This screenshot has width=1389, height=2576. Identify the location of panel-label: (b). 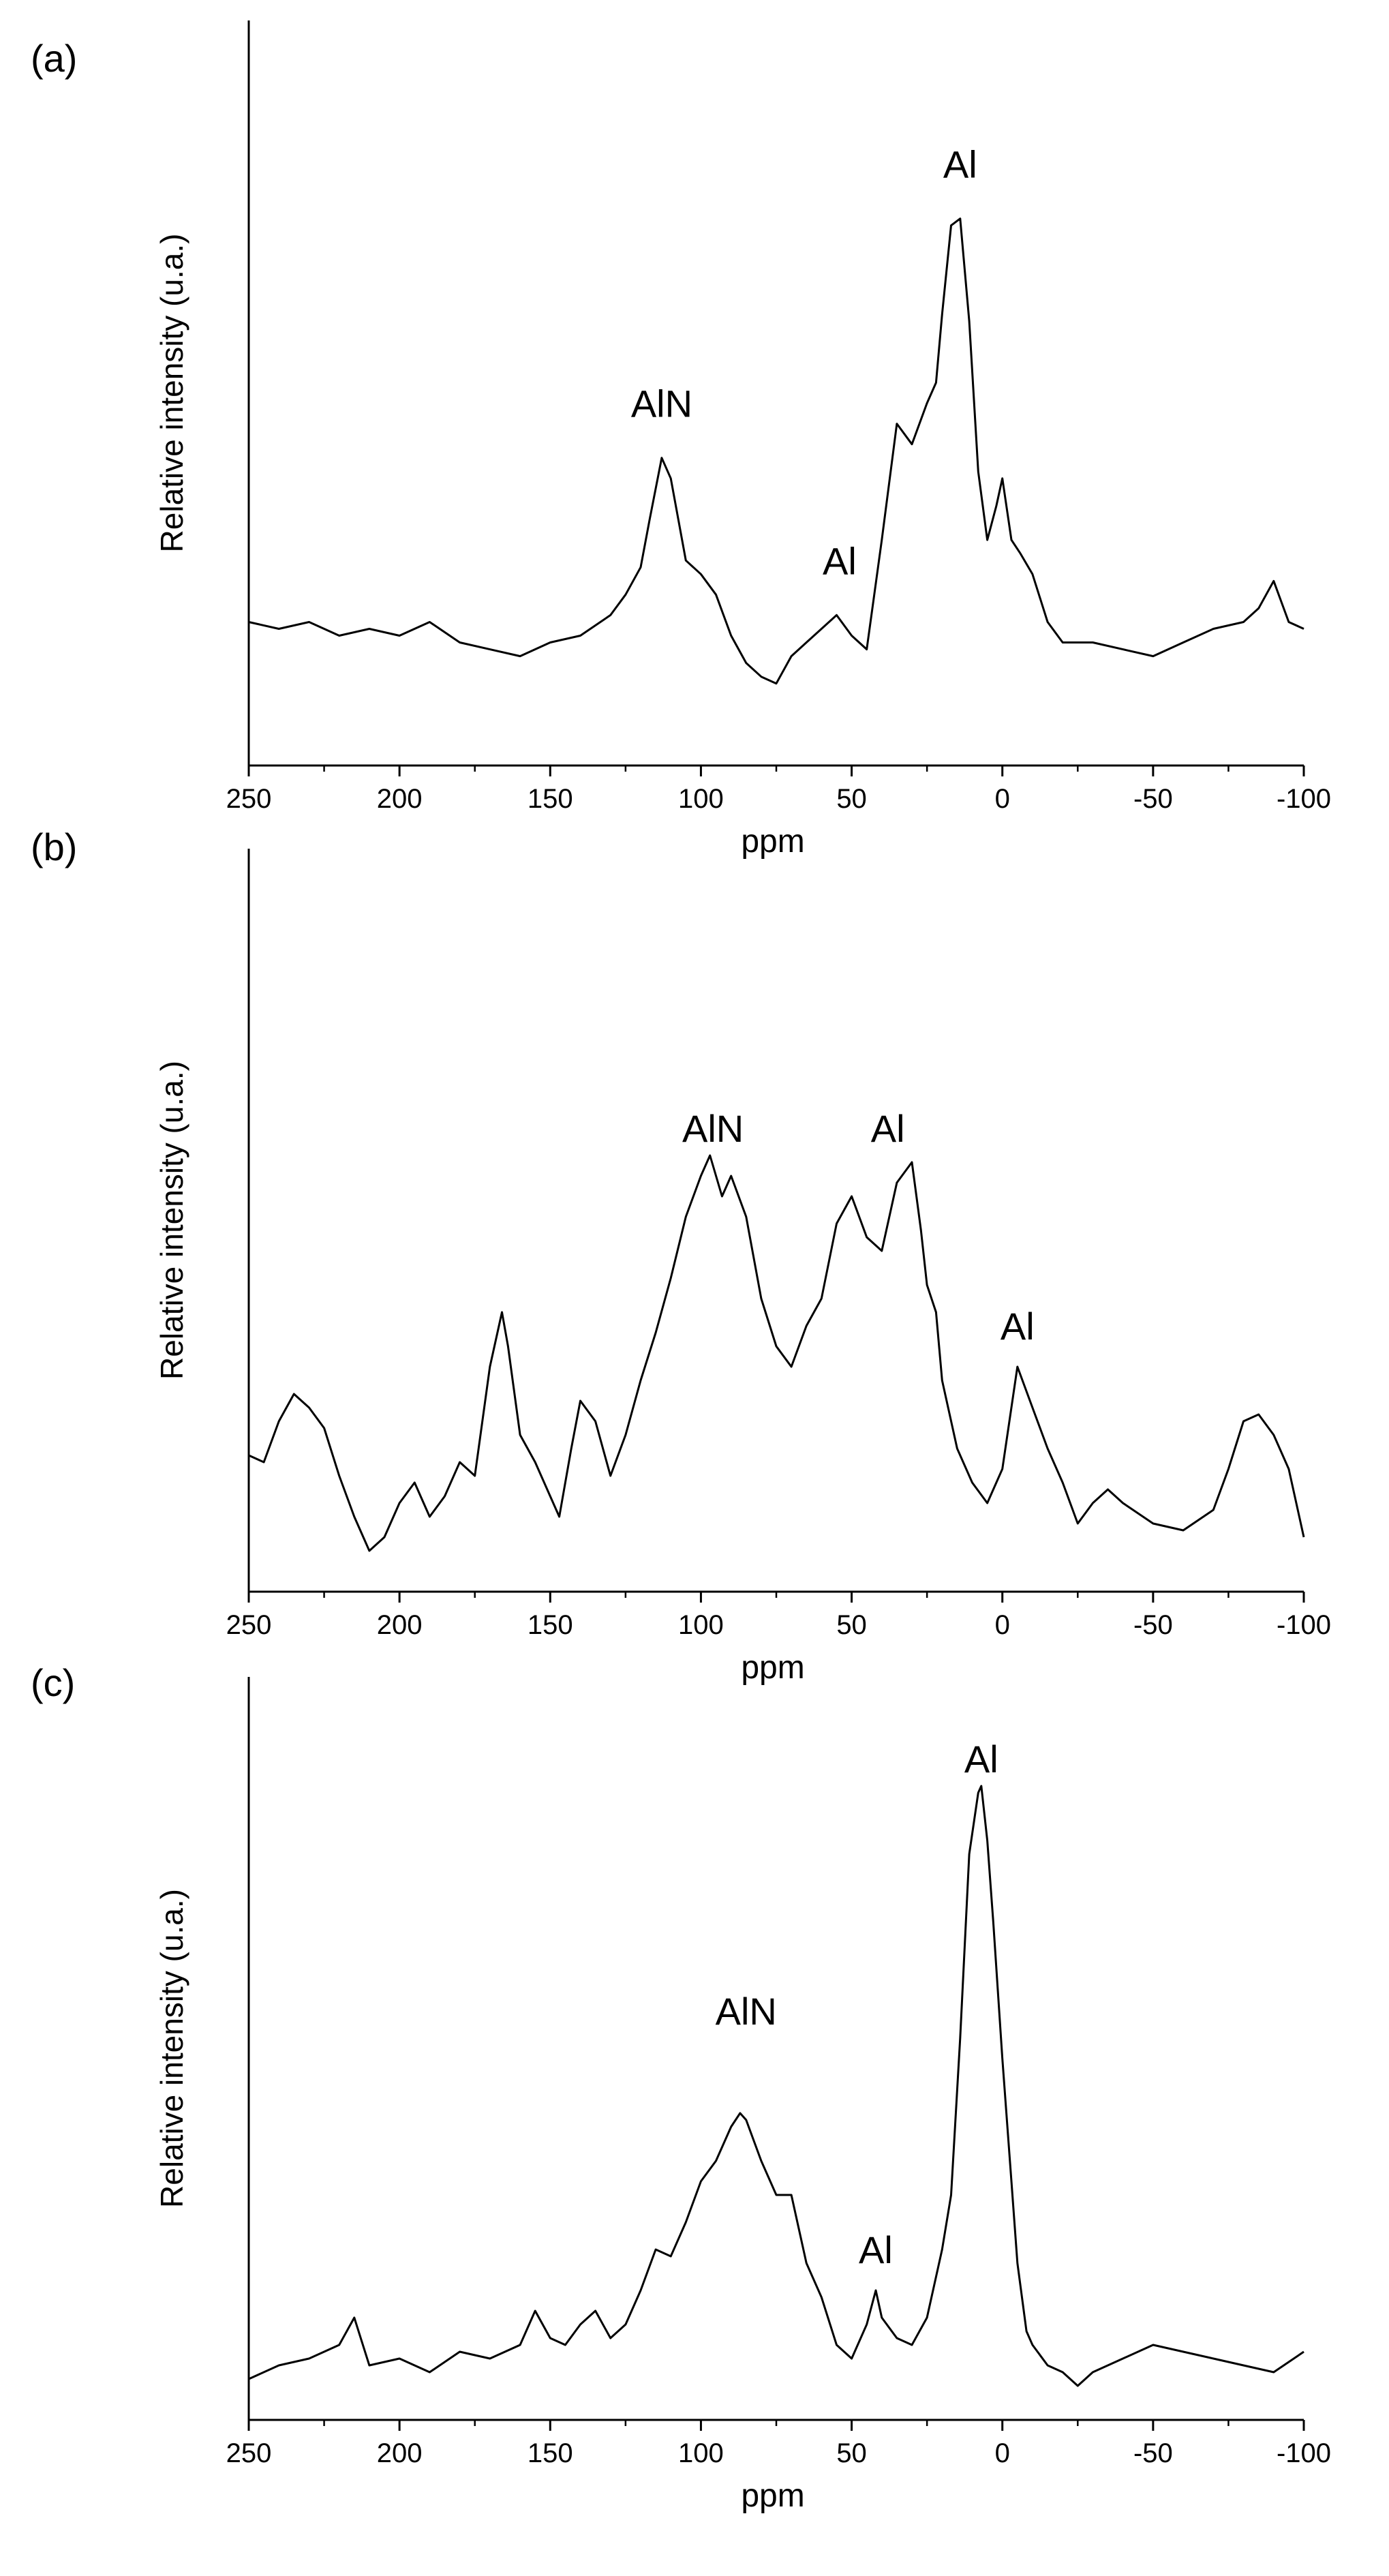
(54, 847).